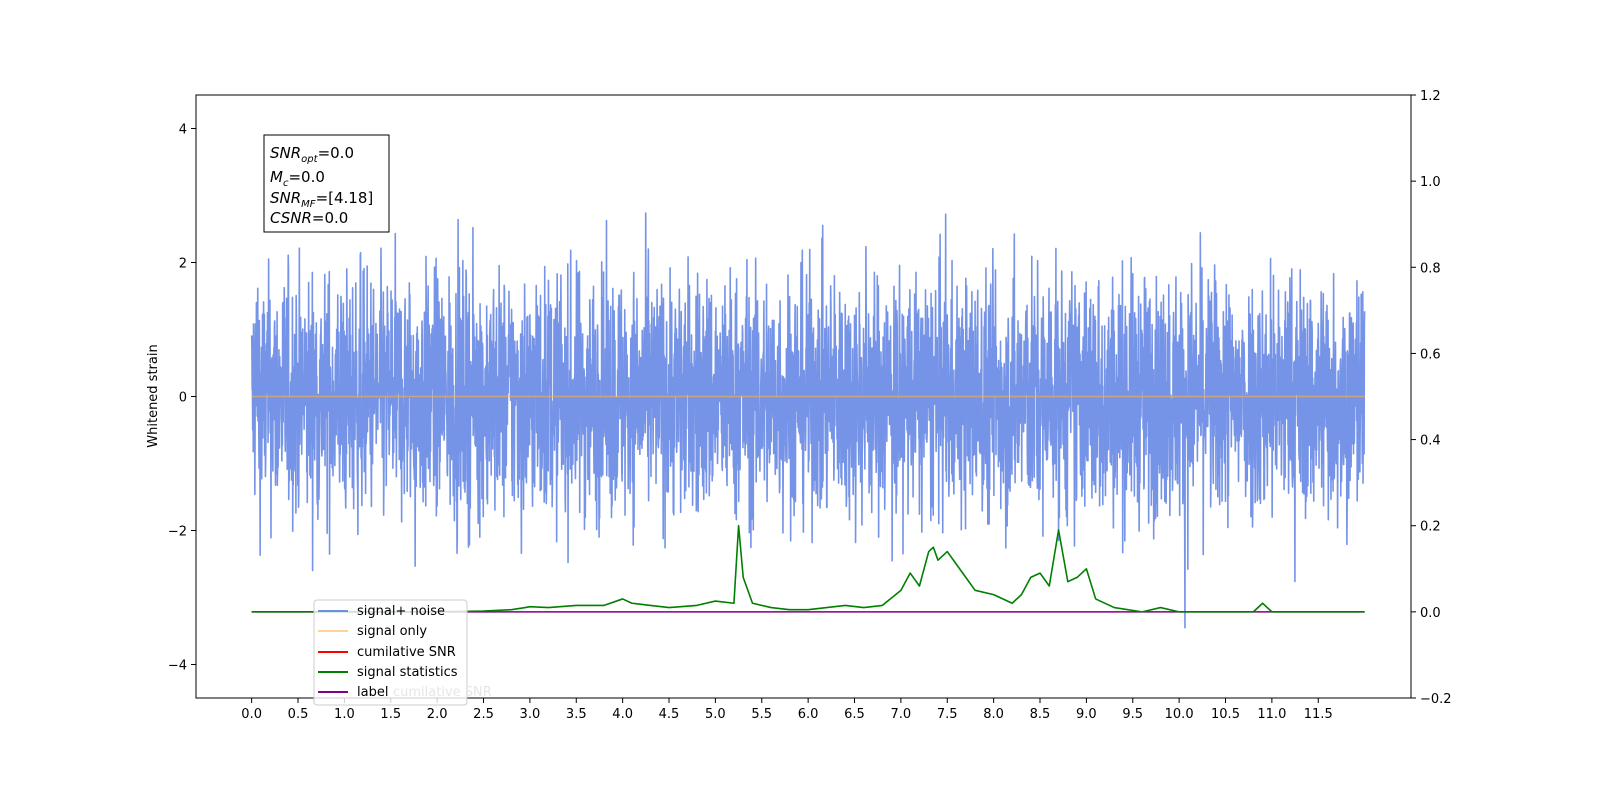  Describe the element at coordinates (153, 395) in the screenshot. I see `y-axis-label: Whitened strain` at that location.